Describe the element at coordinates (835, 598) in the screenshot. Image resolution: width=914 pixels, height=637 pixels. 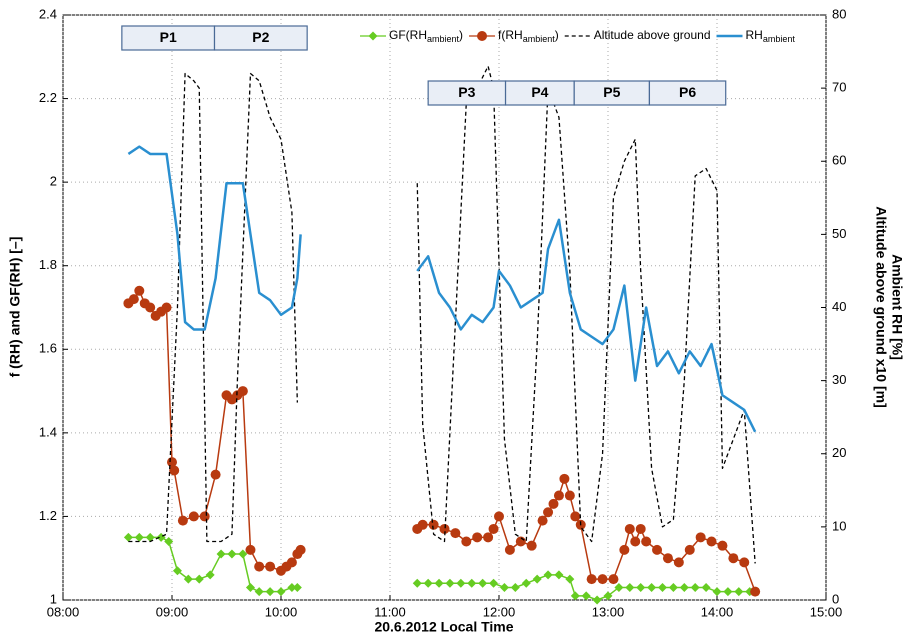
I see `y2-tick-label: 0` at that location.